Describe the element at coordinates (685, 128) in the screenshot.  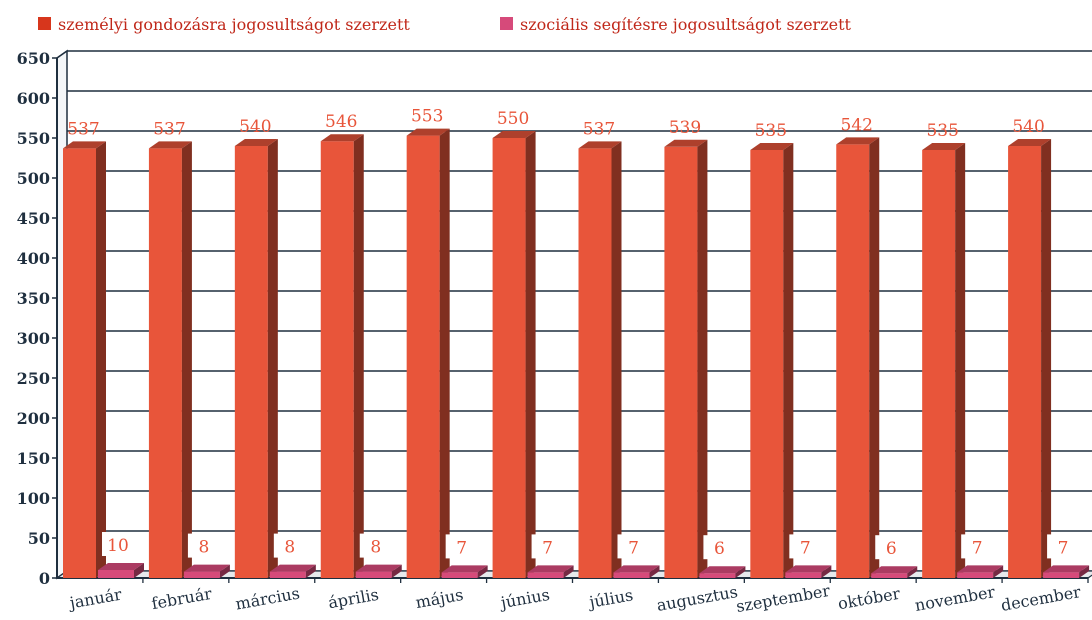
I see `data-label-personal-care: 539` at that location.